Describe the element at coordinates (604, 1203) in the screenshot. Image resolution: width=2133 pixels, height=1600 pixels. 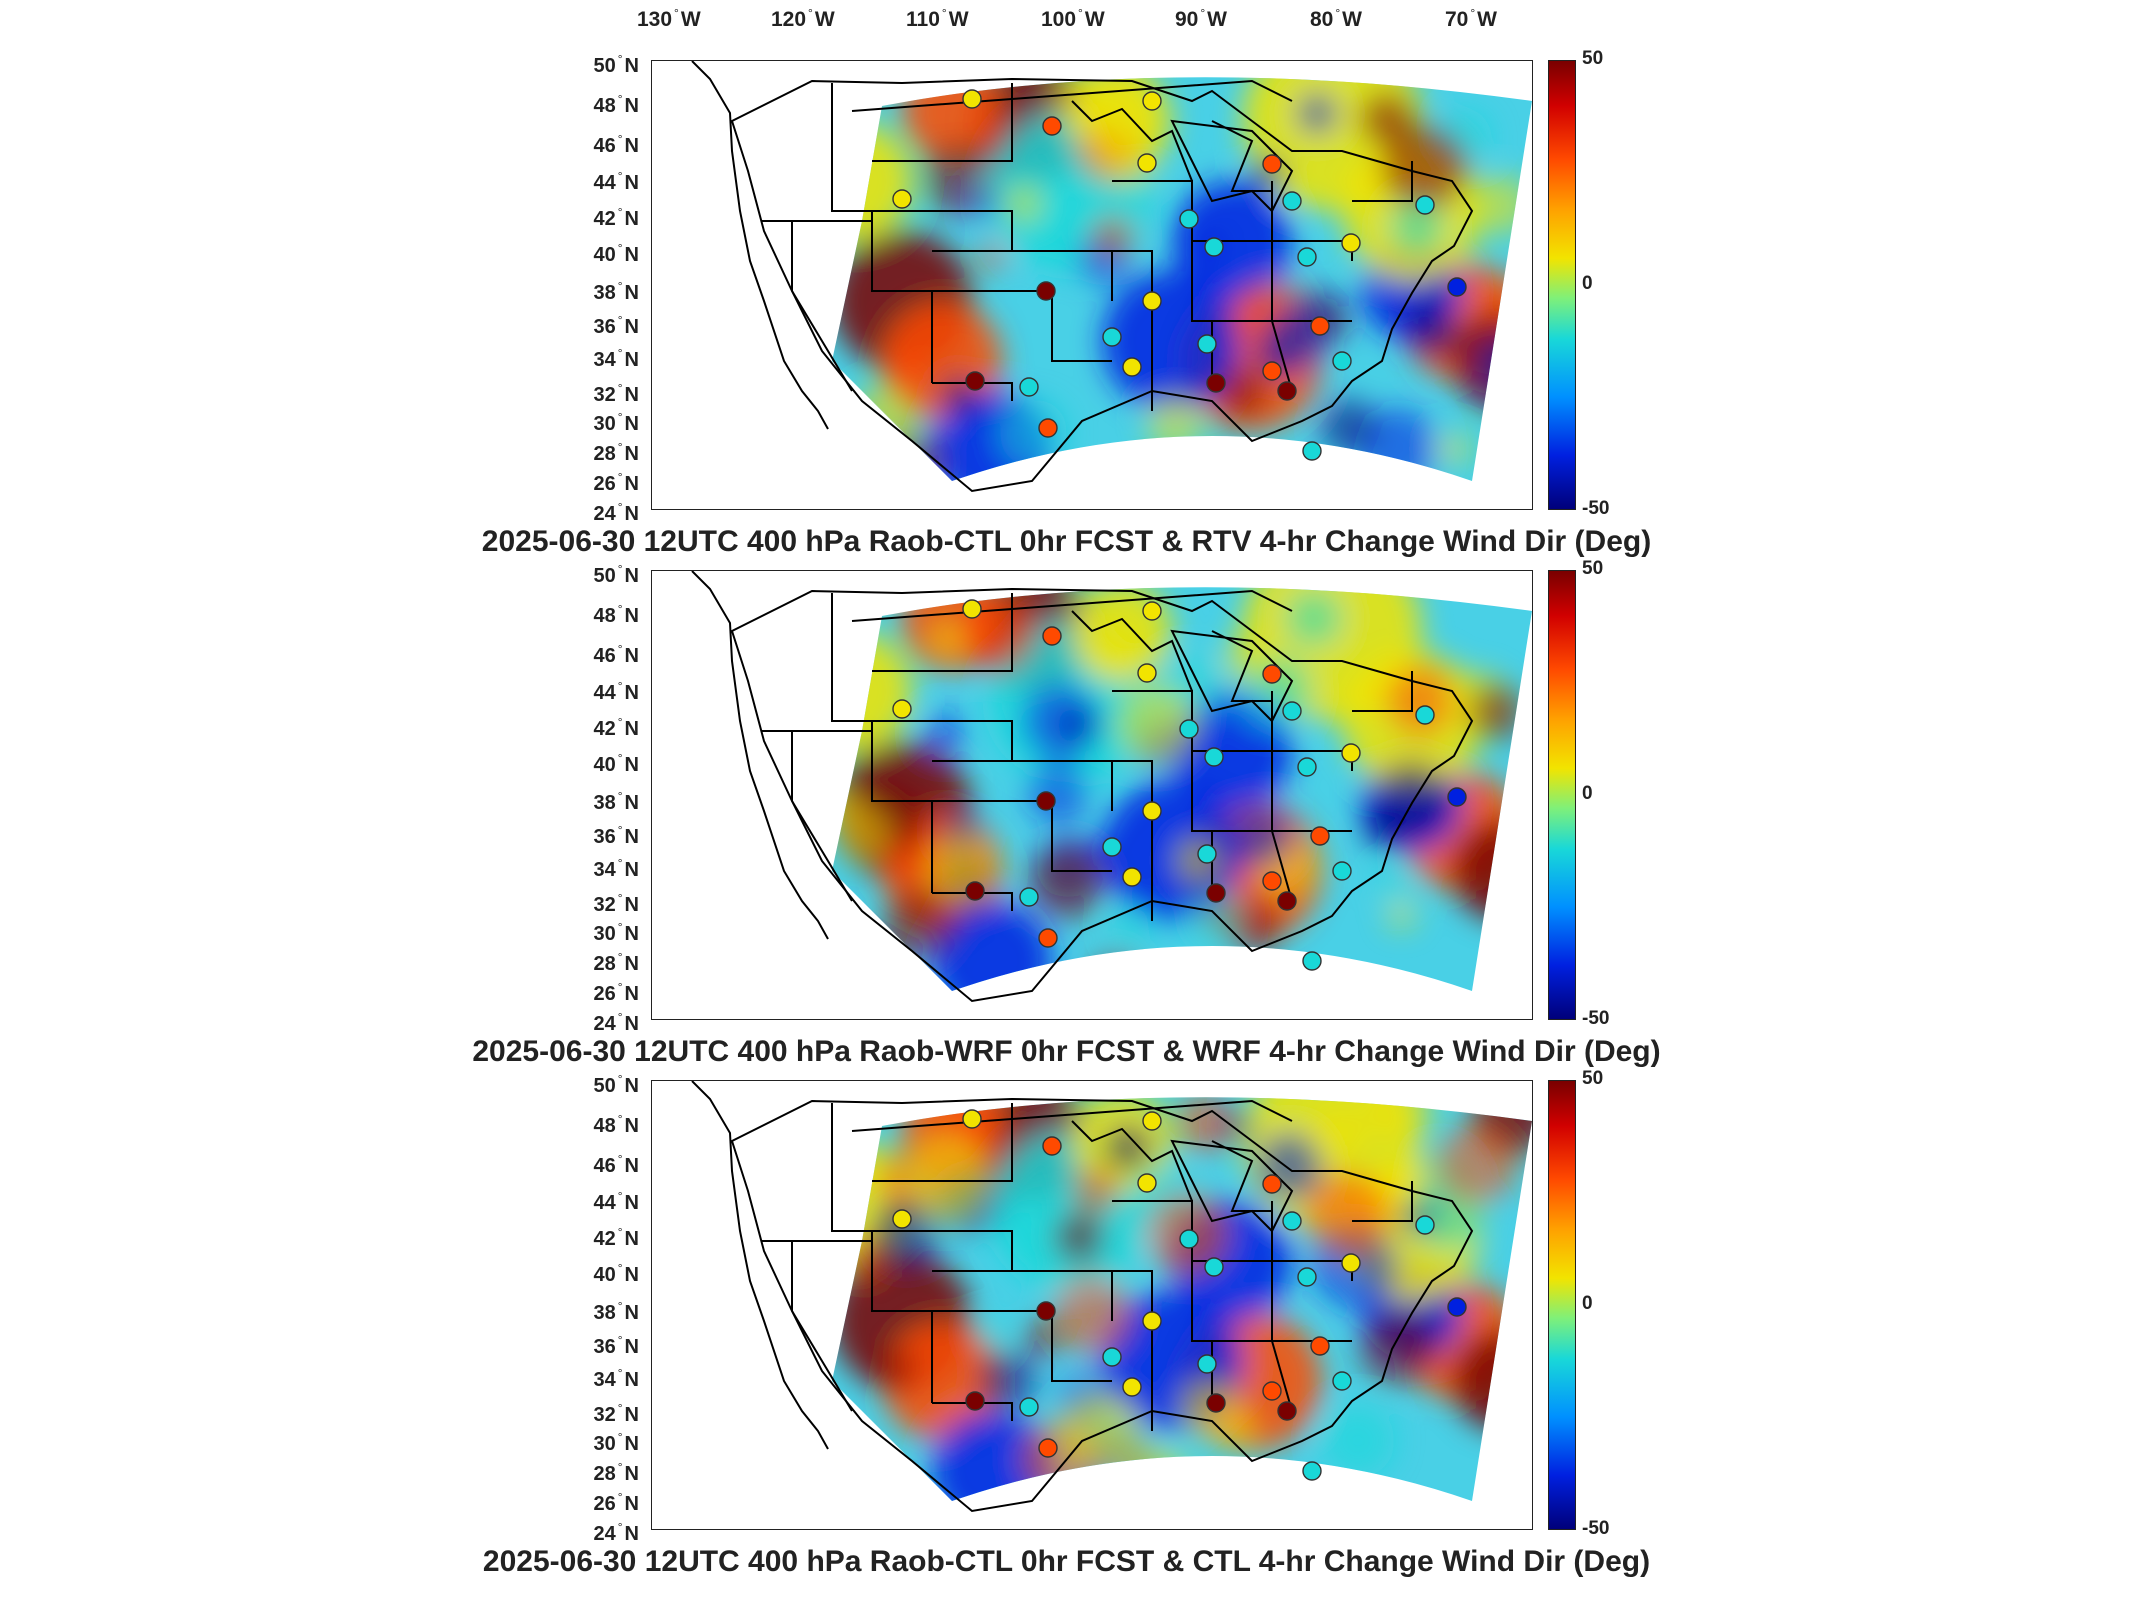
I see `latitude-value: 44` at that location.